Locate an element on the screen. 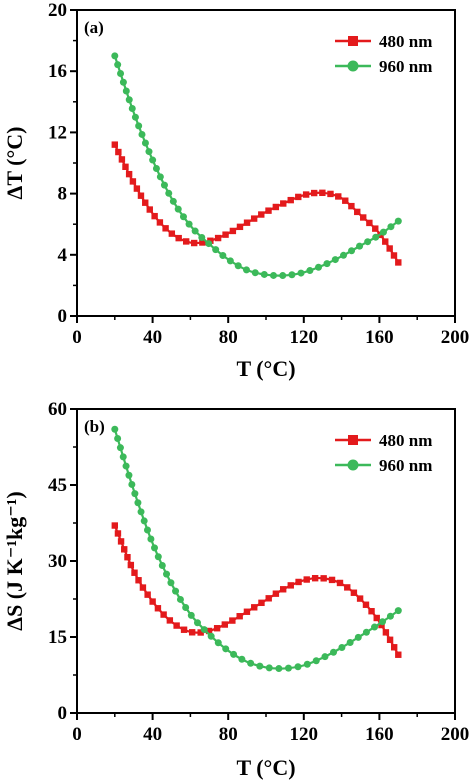  x-tick-label: 0 is located at coordinates (77, 734).